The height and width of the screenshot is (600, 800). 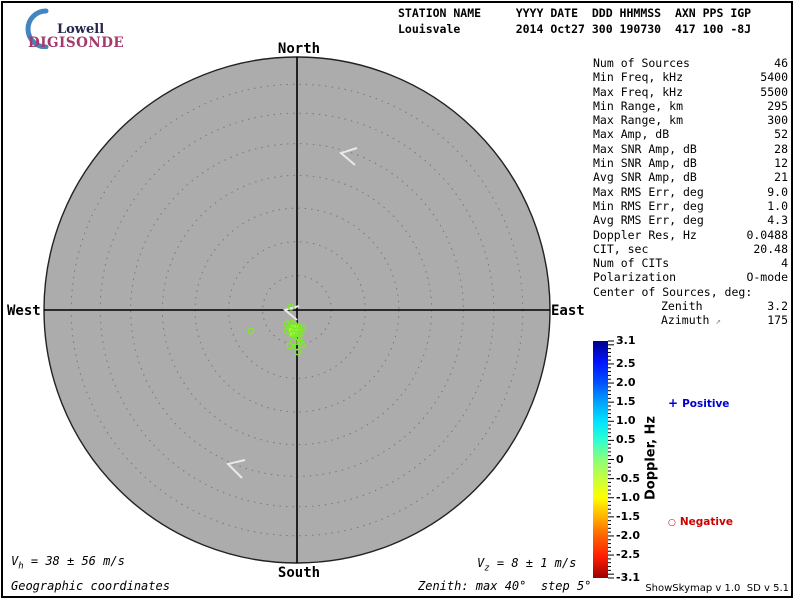 I want to click on compass-south-label: South, so click(x=299, y=573).